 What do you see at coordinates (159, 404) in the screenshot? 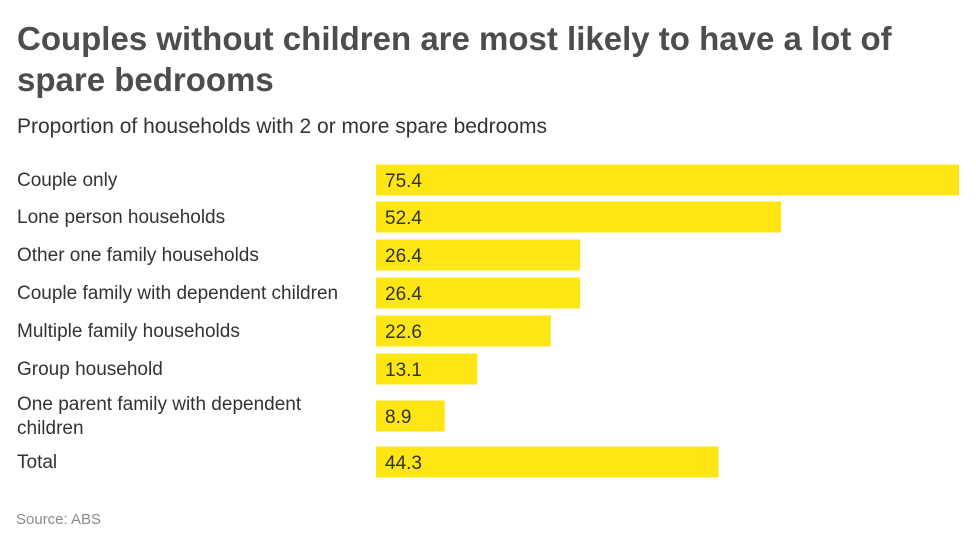
I see `category-label-line: One parent family with dependent` at bounding box center [159, 404].